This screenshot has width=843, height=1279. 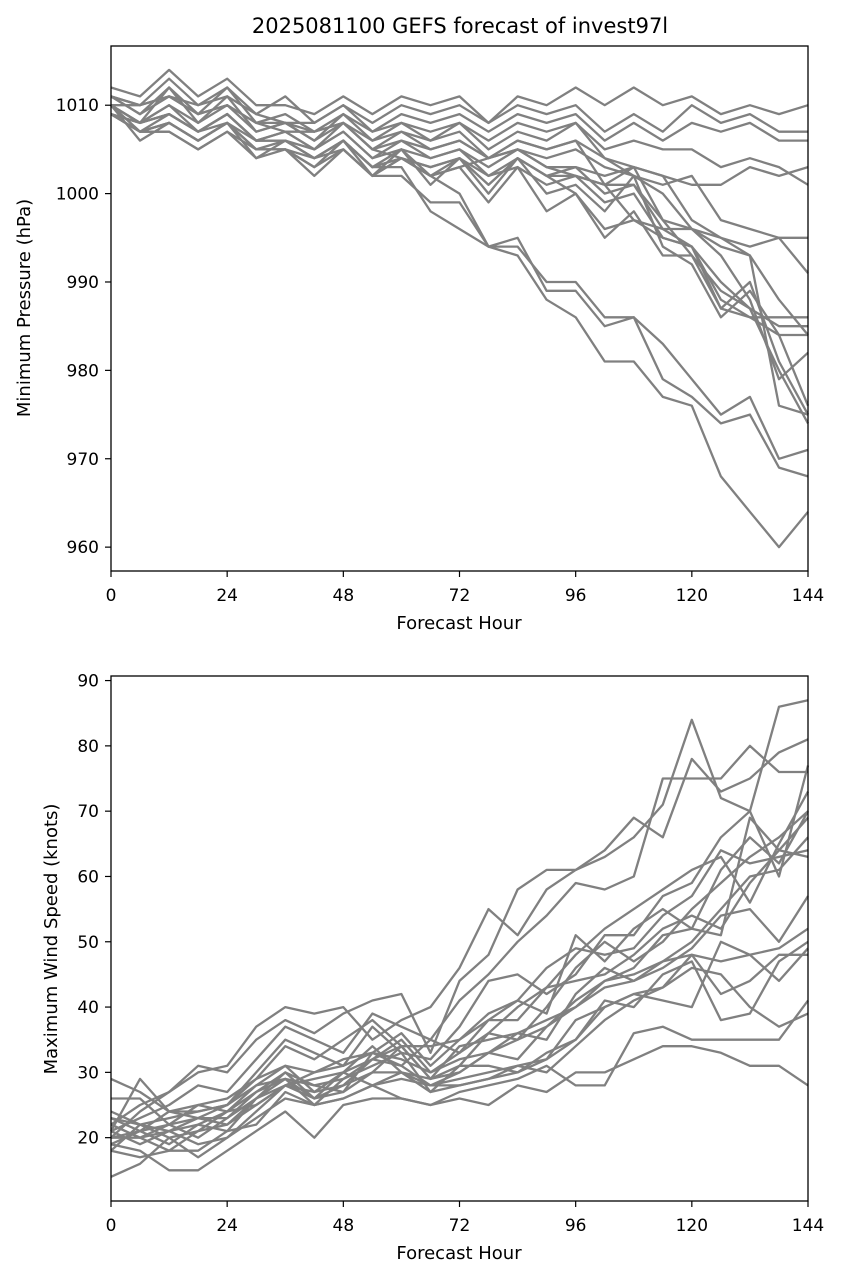 I want to click on wind-x-tick-label: 48, so click(x=344, y=1226).